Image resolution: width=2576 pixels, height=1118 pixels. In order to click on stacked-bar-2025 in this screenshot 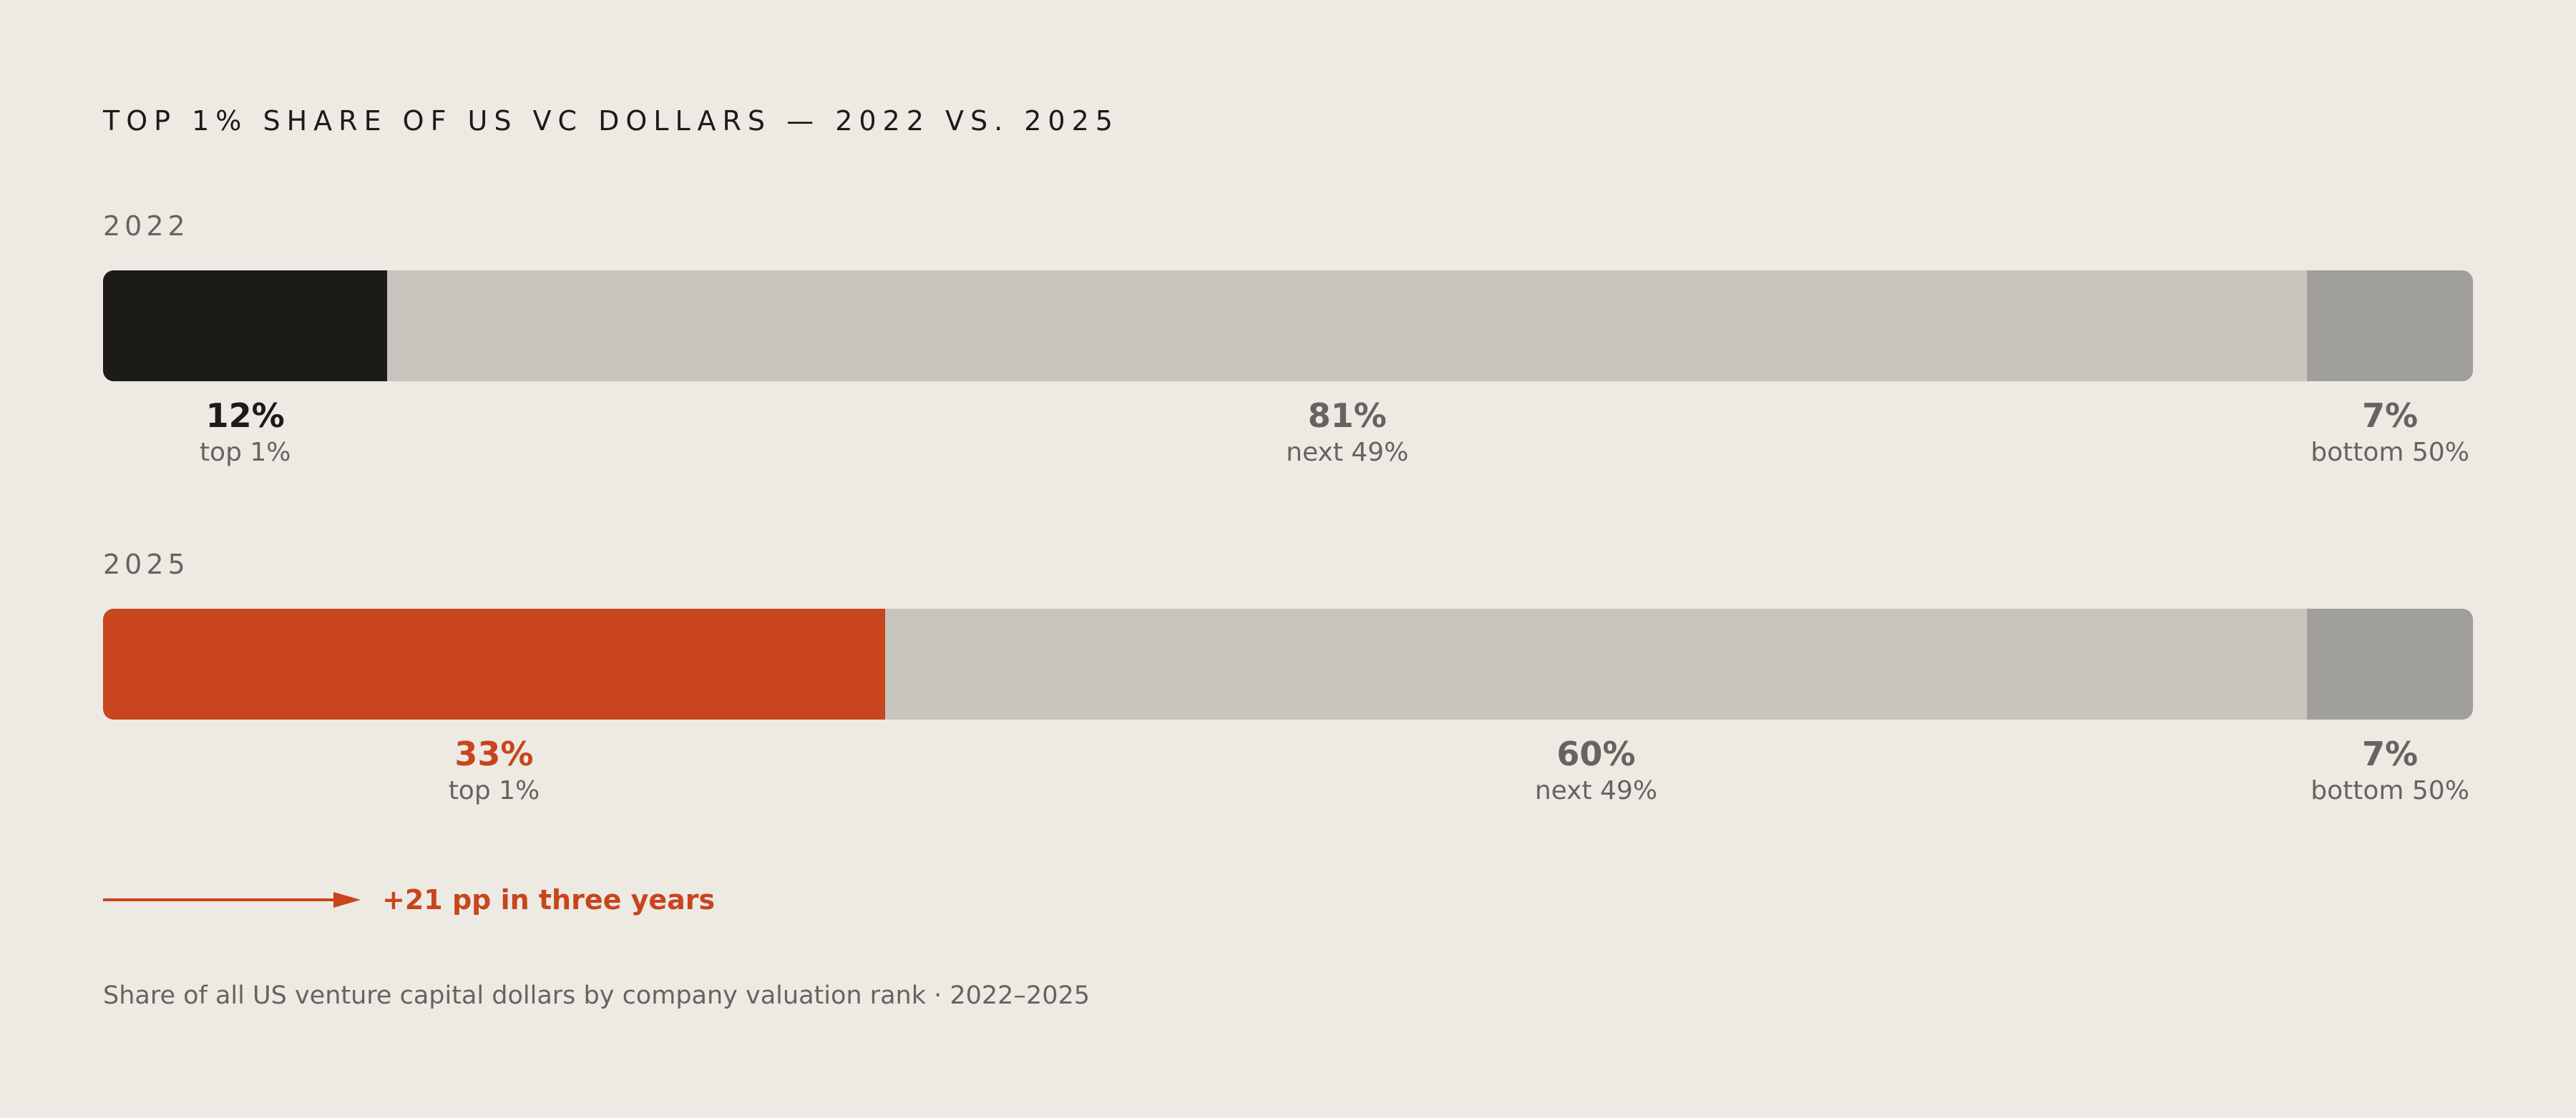, I will do `click(1288, 664)`.